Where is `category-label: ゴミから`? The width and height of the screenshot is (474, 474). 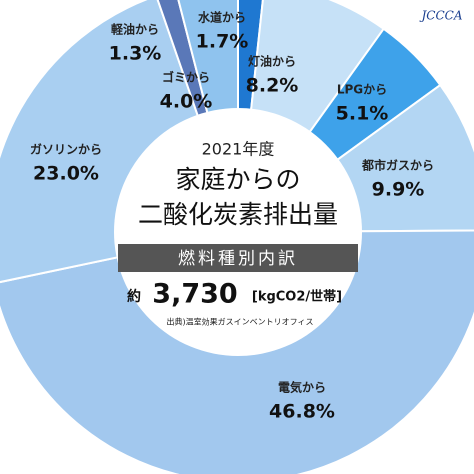
category-label: ゴミから is located at coordinates (186, 77).